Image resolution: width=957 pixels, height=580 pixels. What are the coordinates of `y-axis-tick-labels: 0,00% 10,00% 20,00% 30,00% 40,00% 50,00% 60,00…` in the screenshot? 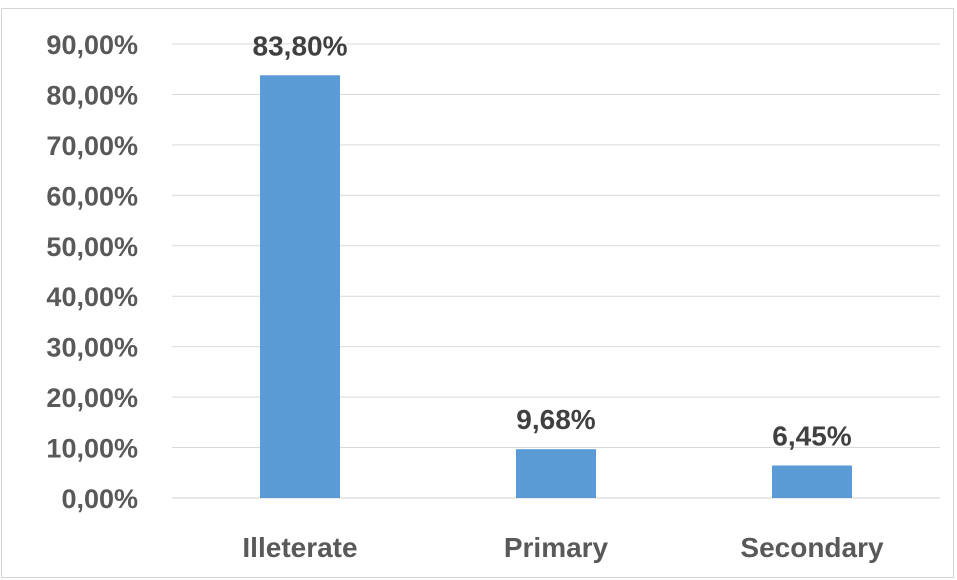 It's located at (92, 272).